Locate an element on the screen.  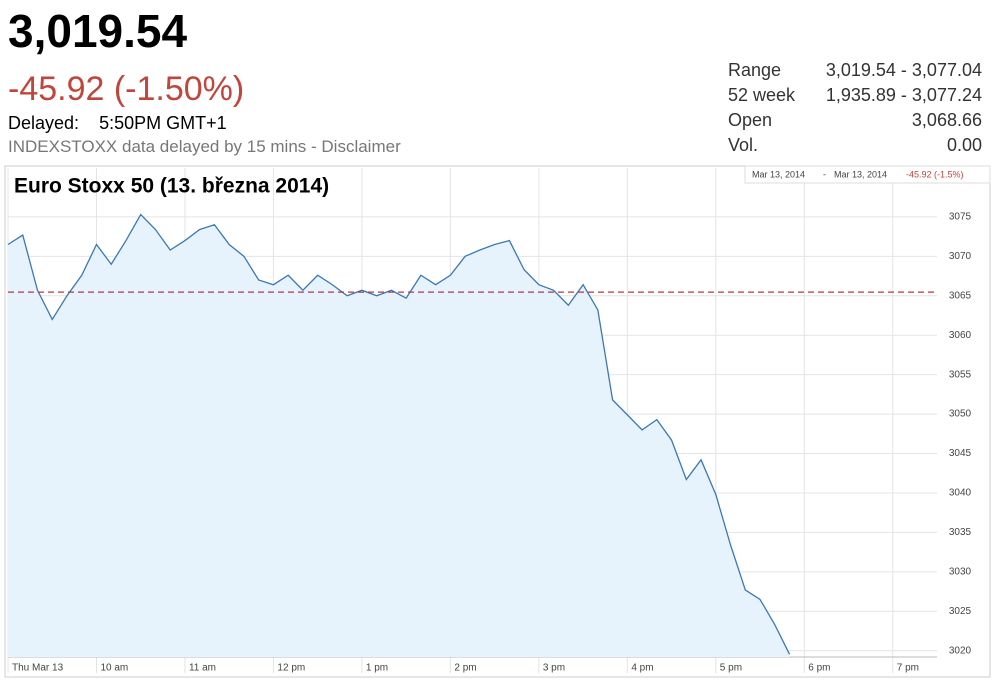
stat-label: Open is located at coordinates (750, 120).